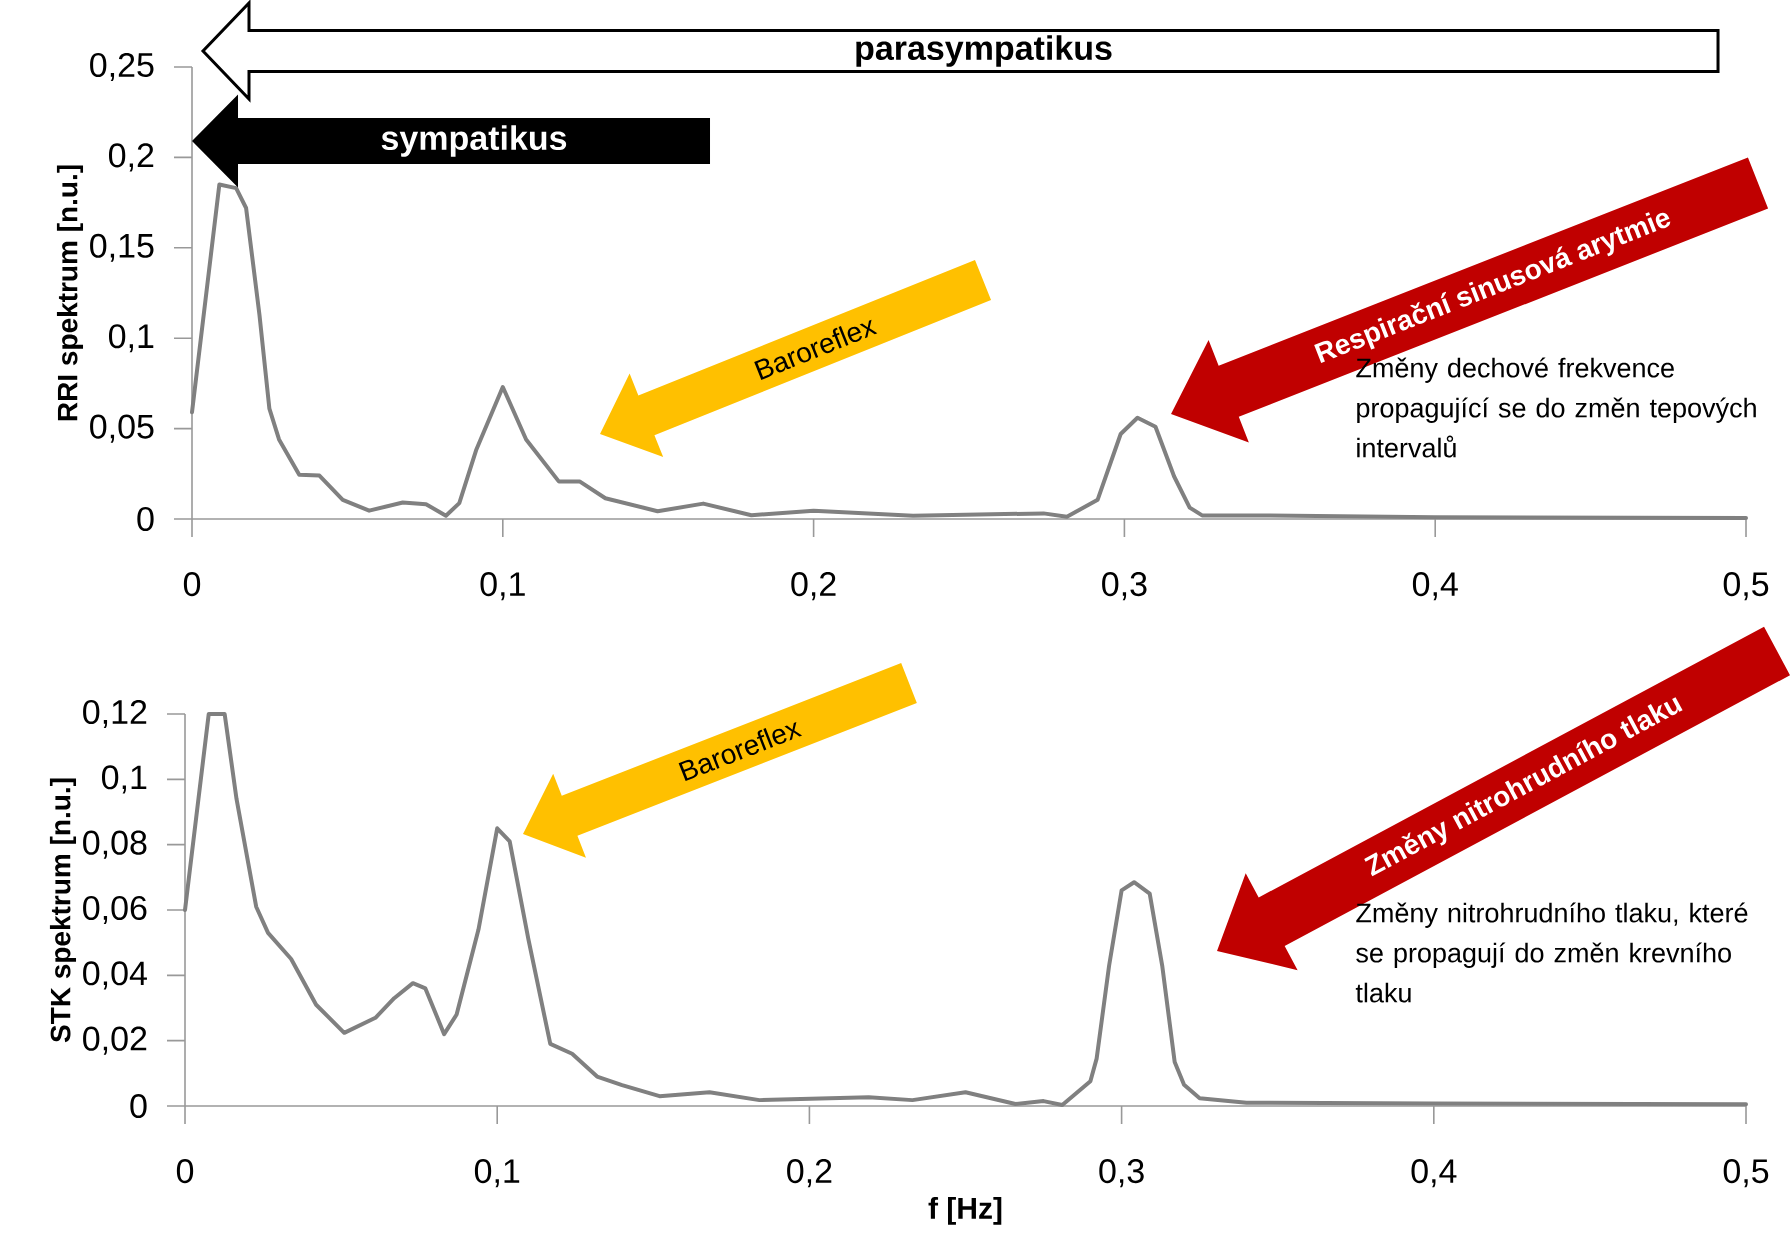 This screenshot has width=1792, height=1253. What do you see at coordinates (122, 247) in the screenshot?
I see `y-tick-label: 0,15` at bounding box center [122, 247].